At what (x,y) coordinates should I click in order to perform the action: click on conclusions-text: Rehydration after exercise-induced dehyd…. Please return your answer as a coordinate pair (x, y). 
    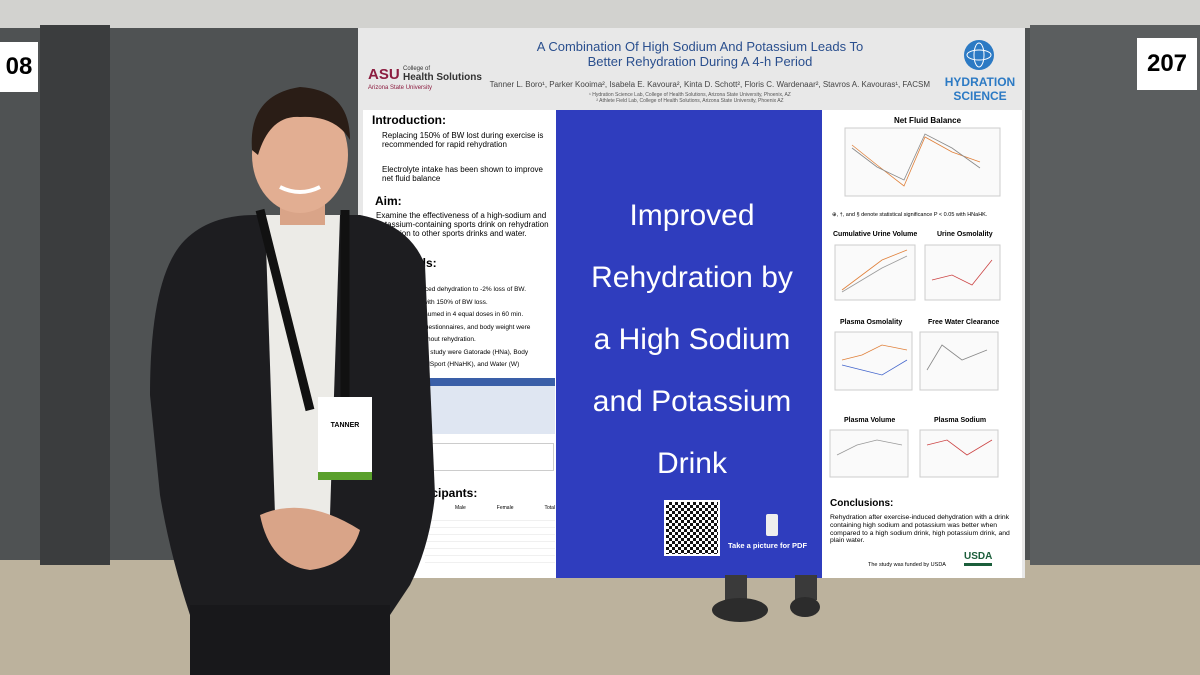
    Looking at the image, I should click on (920, 529).